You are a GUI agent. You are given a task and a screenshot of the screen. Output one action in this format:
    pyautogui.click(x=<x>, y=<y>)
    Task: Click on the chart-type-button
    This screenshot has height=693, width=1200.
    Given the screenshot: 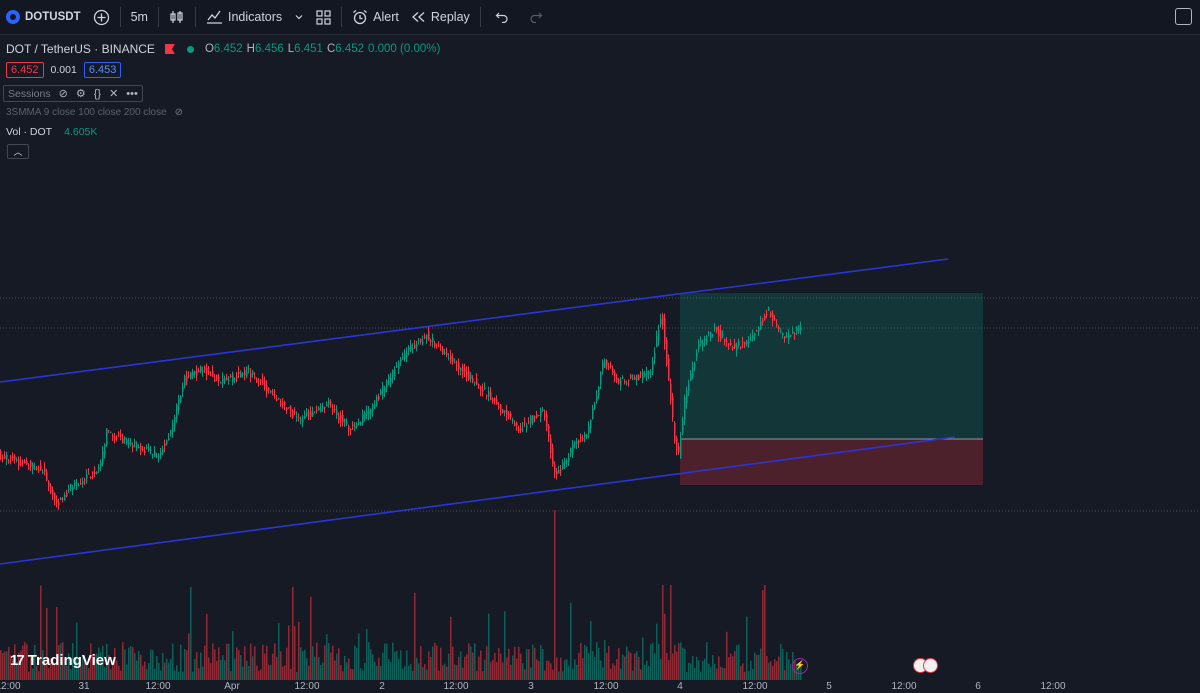 What is the action you would take?
    pyautogui.click(x=177, y=17)
    